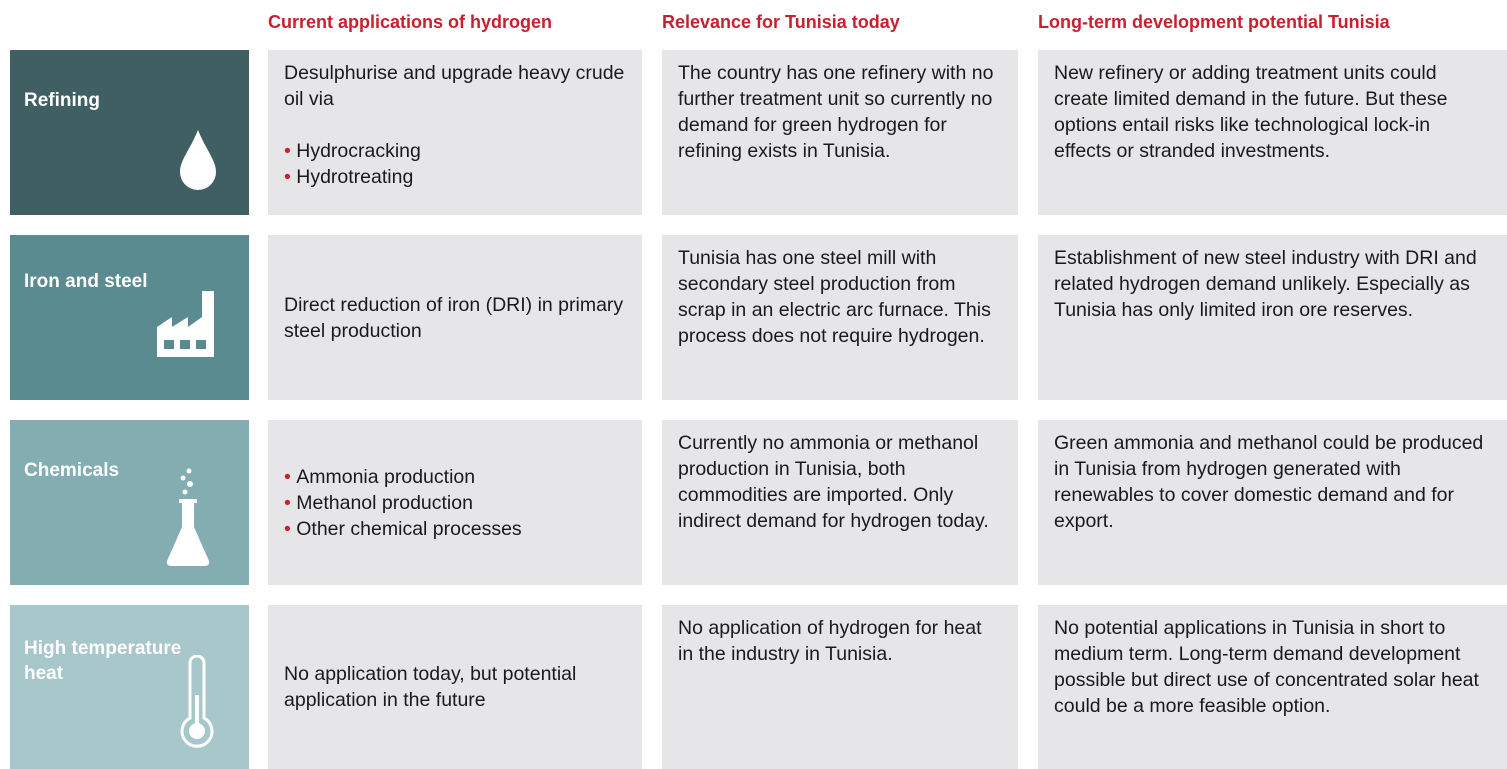  Describe the element at coordinates (188, 517) in the screenshot. I see `flask-icon` at that location.